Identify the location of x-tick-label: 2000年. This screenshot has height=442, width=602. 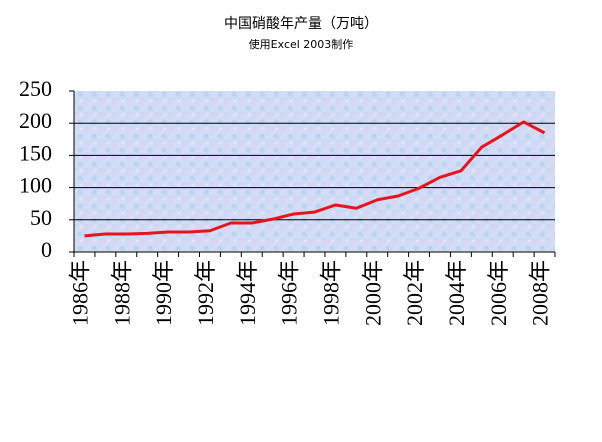
(372, 293).